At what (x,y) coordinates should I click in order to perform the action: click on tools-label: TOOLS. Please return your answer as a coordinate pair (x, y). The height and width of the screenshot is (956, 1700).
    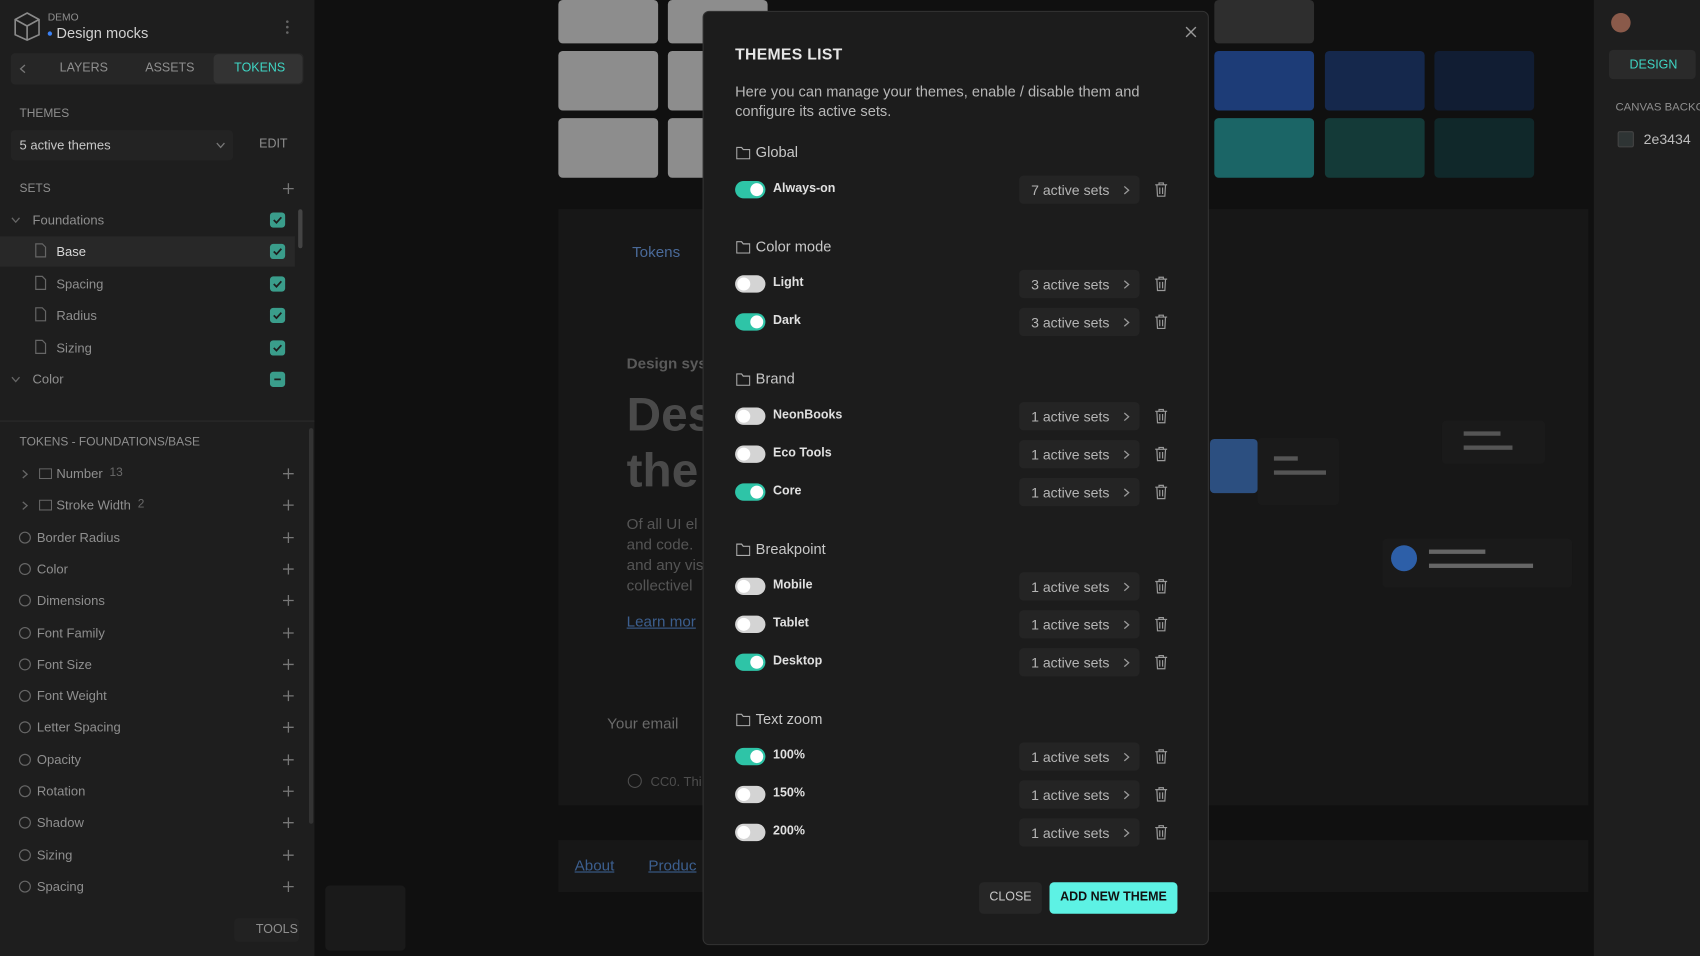
    Looking at the image, I should click on (276, 930).